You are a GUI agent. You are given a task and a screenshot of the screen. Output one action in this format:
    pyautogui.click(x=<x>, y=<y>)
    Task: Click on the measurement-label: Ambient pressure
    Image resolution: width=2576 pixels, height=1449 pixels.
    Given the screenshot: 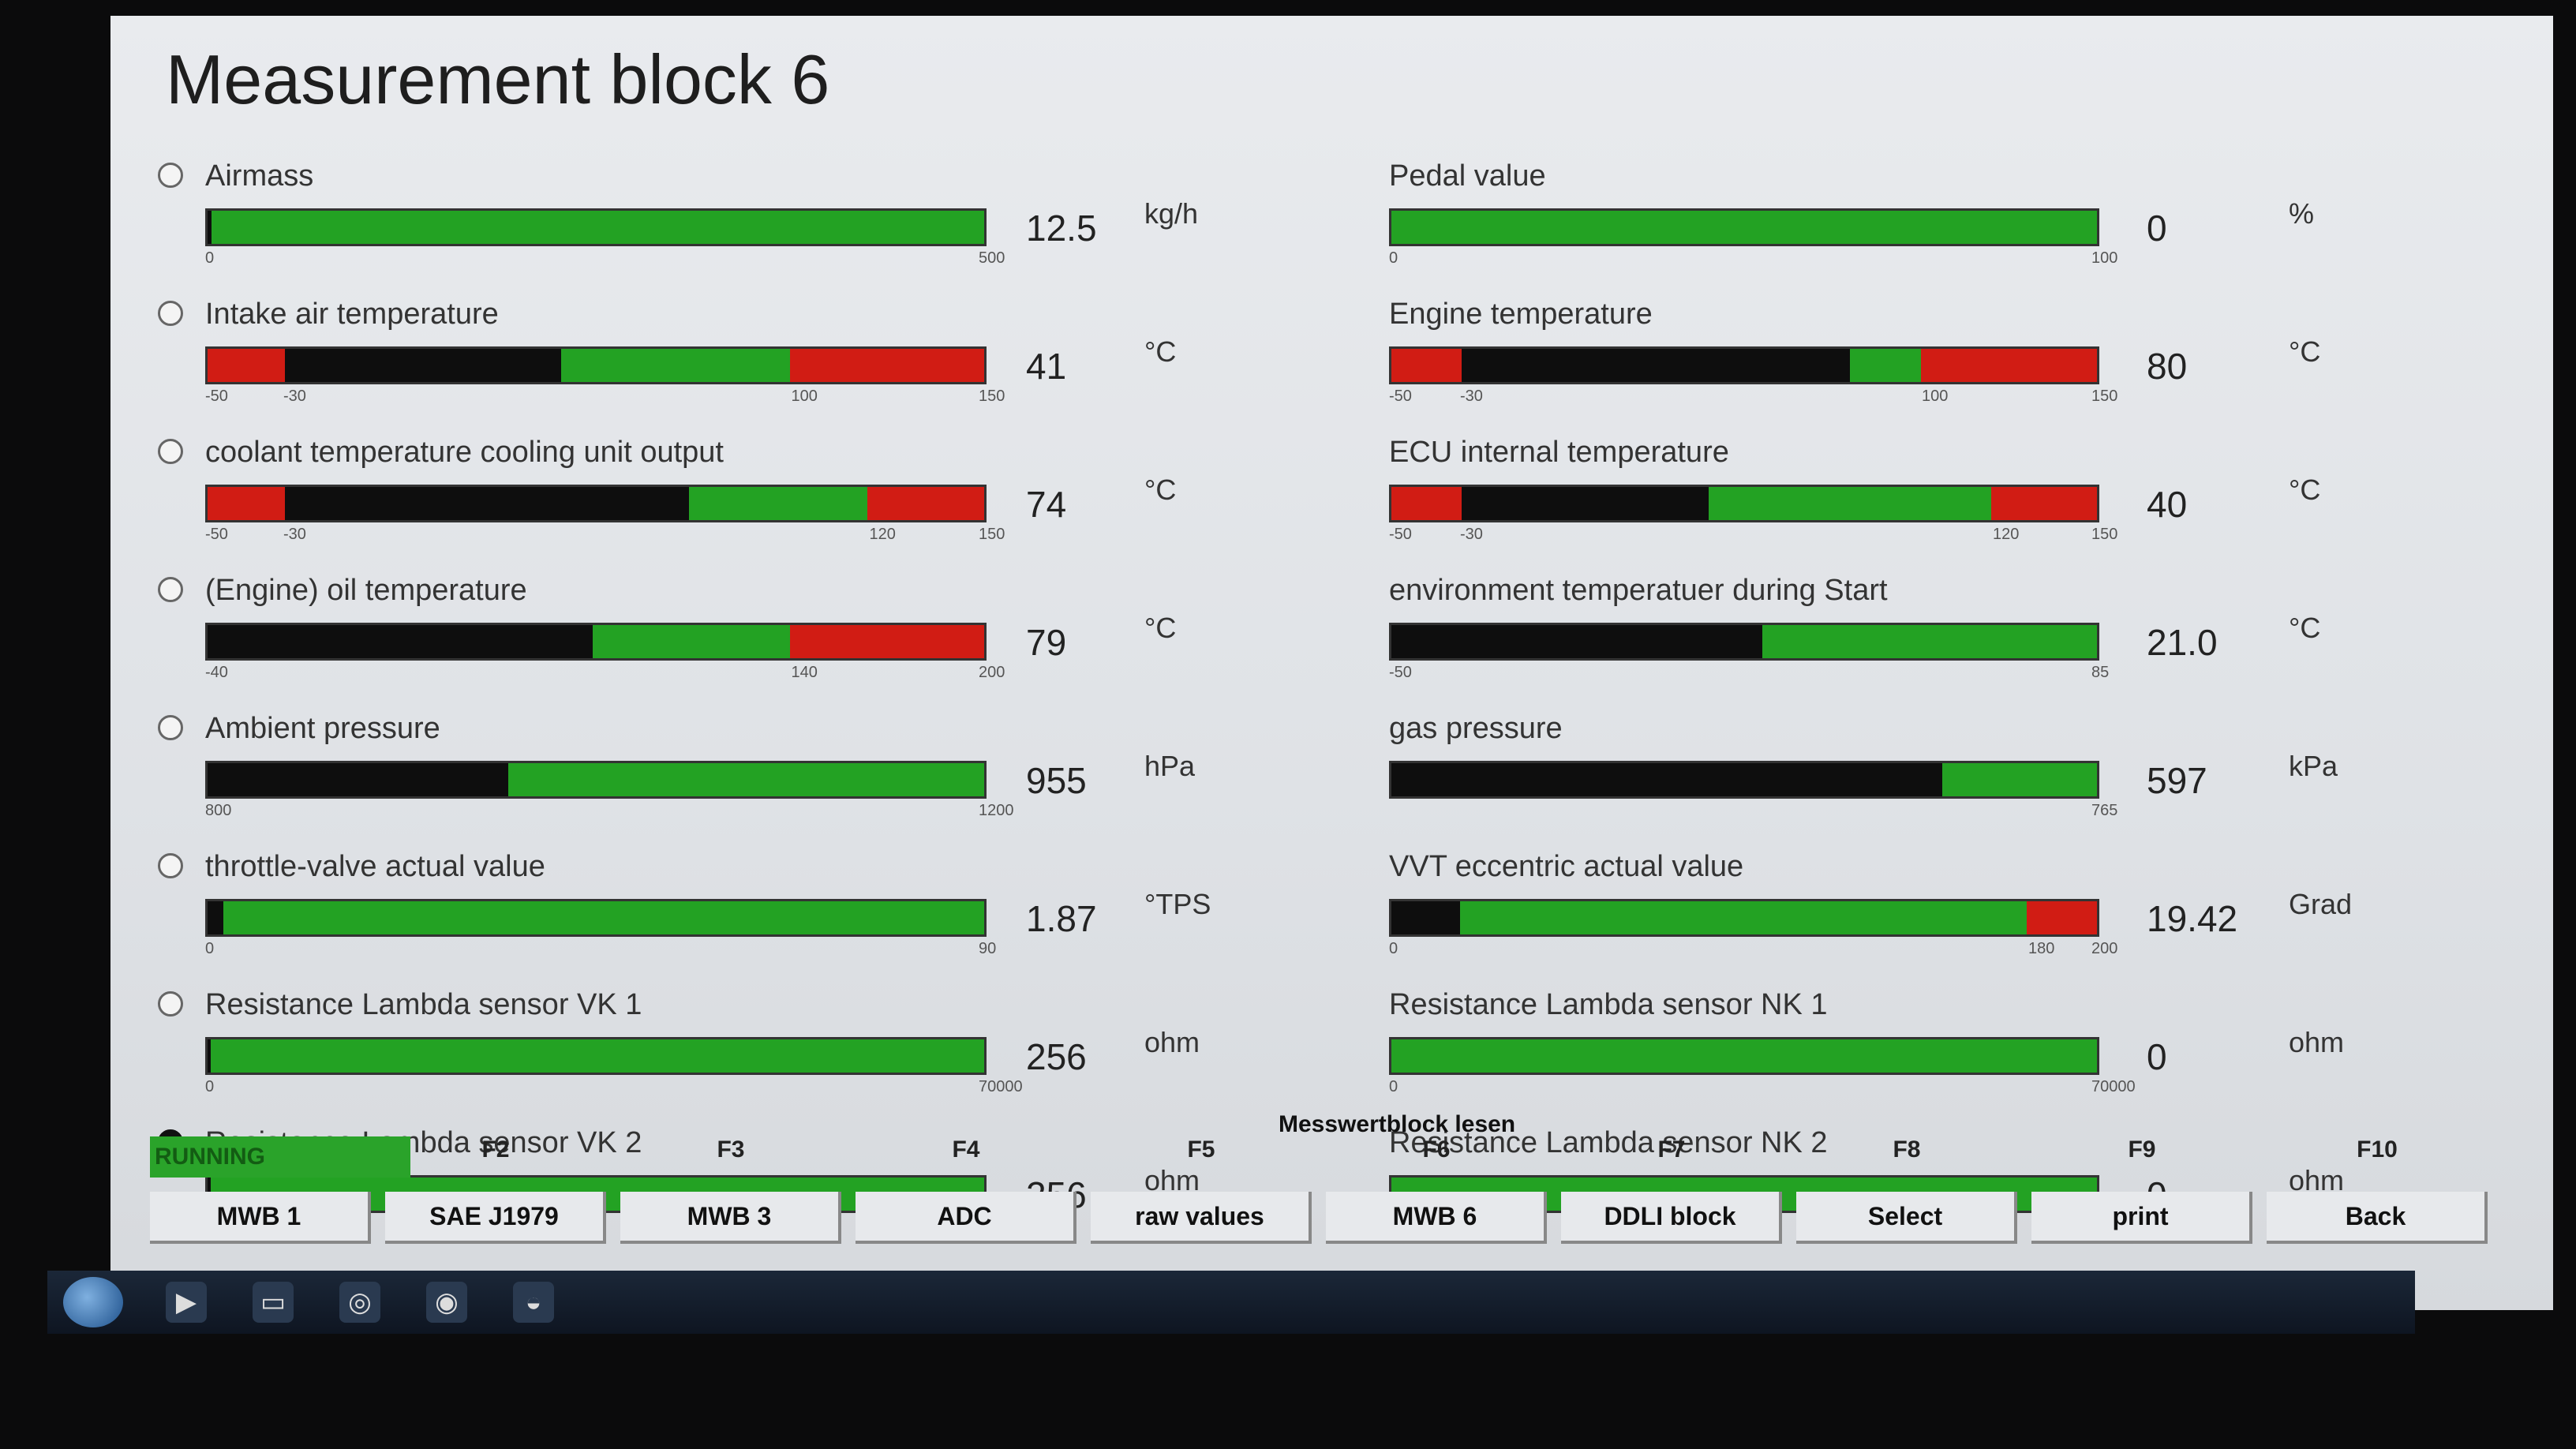 What is the action you would take?
    pyautogui.click(x=322, y=728)
    